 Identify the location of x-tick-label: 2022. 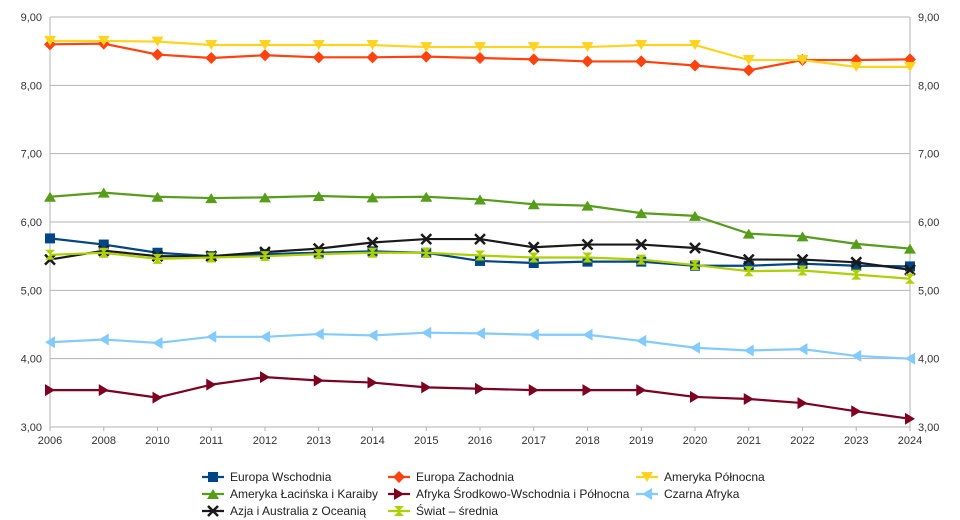
(802, 441).